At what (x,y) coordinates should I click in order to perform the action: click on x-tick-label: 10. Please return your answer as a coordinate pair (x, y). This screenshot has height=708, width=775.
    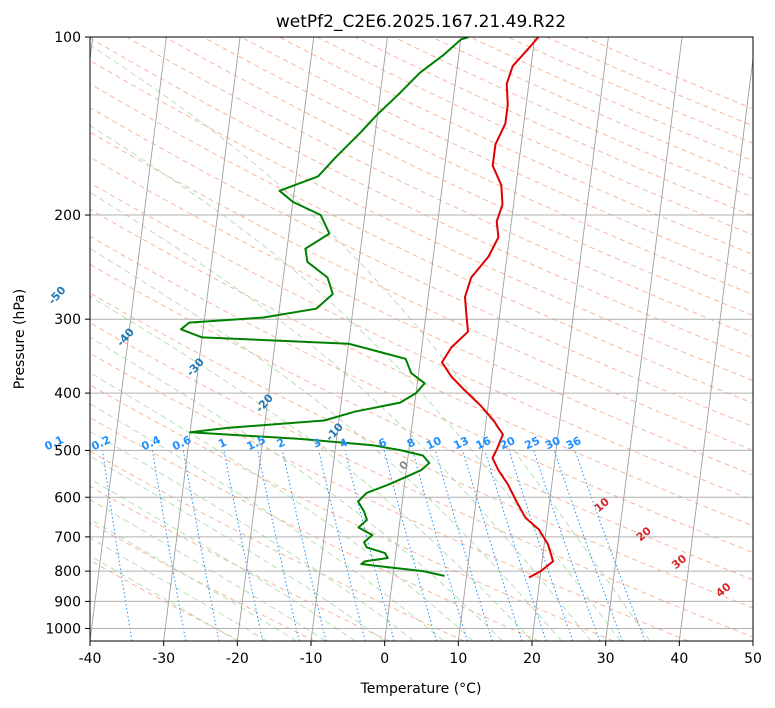
    Looking at the image, I should click on (458, 659).